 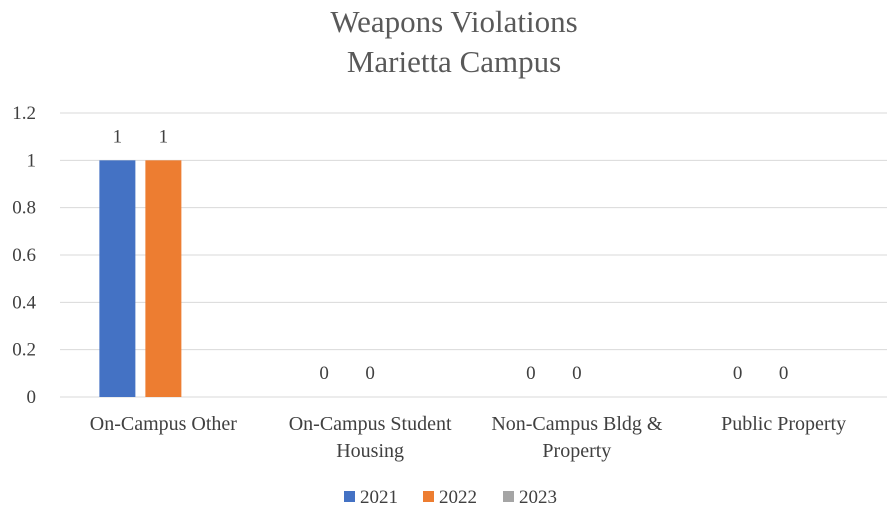 What do you see at coordinates (538, 497) in the screenshot?
I see `legend-label: 2023` at bounding box center [538, 497].